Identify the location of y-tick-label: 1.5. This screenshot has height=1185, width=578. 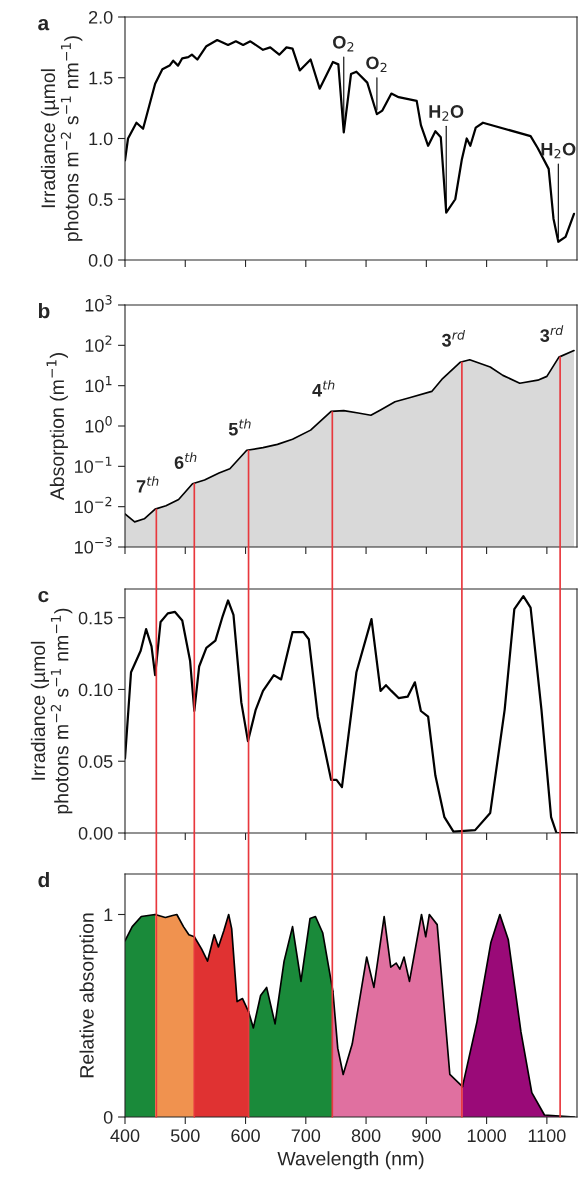
(101, 78).